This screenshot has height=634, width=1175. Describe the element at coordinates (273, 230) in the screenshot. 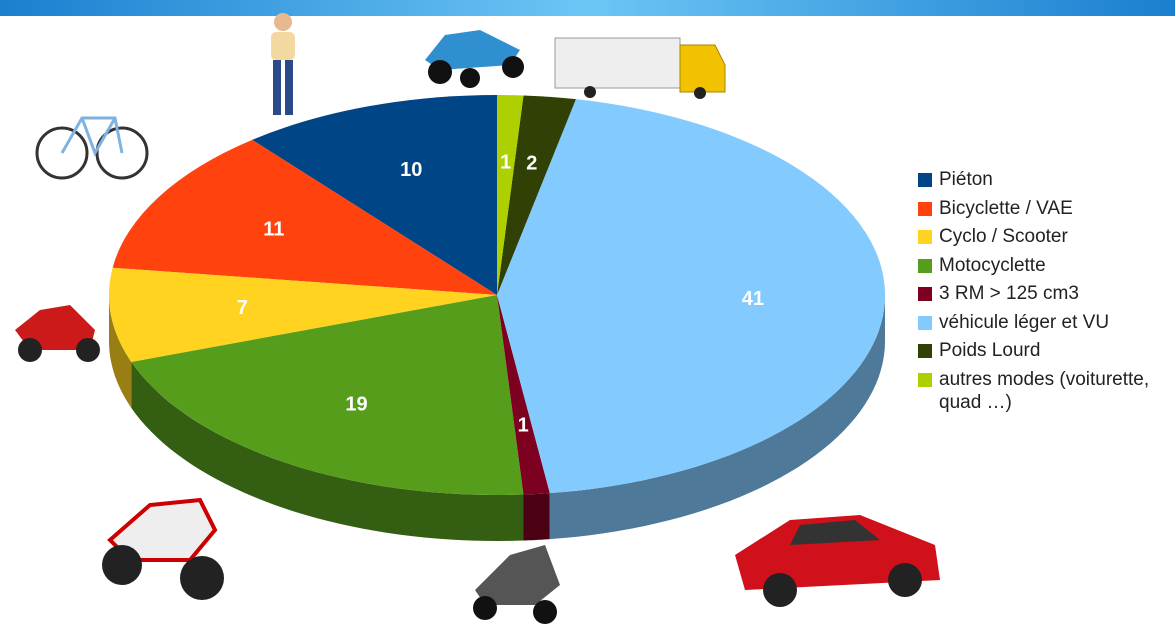

I see `data-label: 11` at that location.